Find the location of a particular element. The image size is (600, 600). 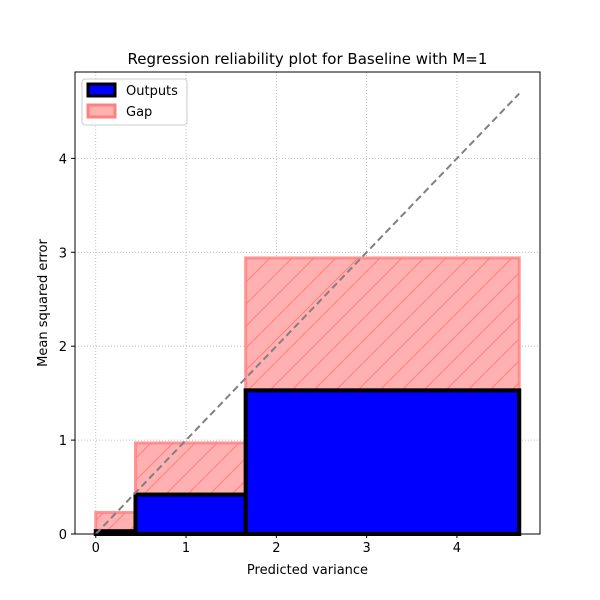

y-axis-ticks: 0 1 2 3 4 is located at coordinates (67, 347).